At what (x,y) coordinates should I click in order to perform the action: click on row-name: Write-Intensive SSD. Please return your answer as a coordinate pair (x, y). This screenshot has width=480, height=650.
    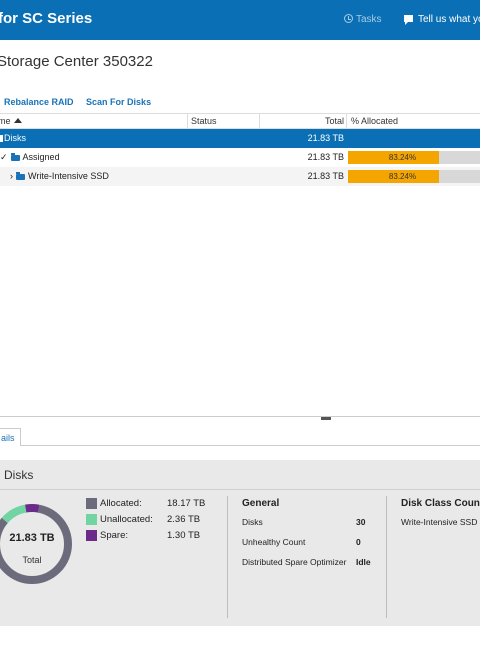
    Looking at the image, I should click on (68, 176).